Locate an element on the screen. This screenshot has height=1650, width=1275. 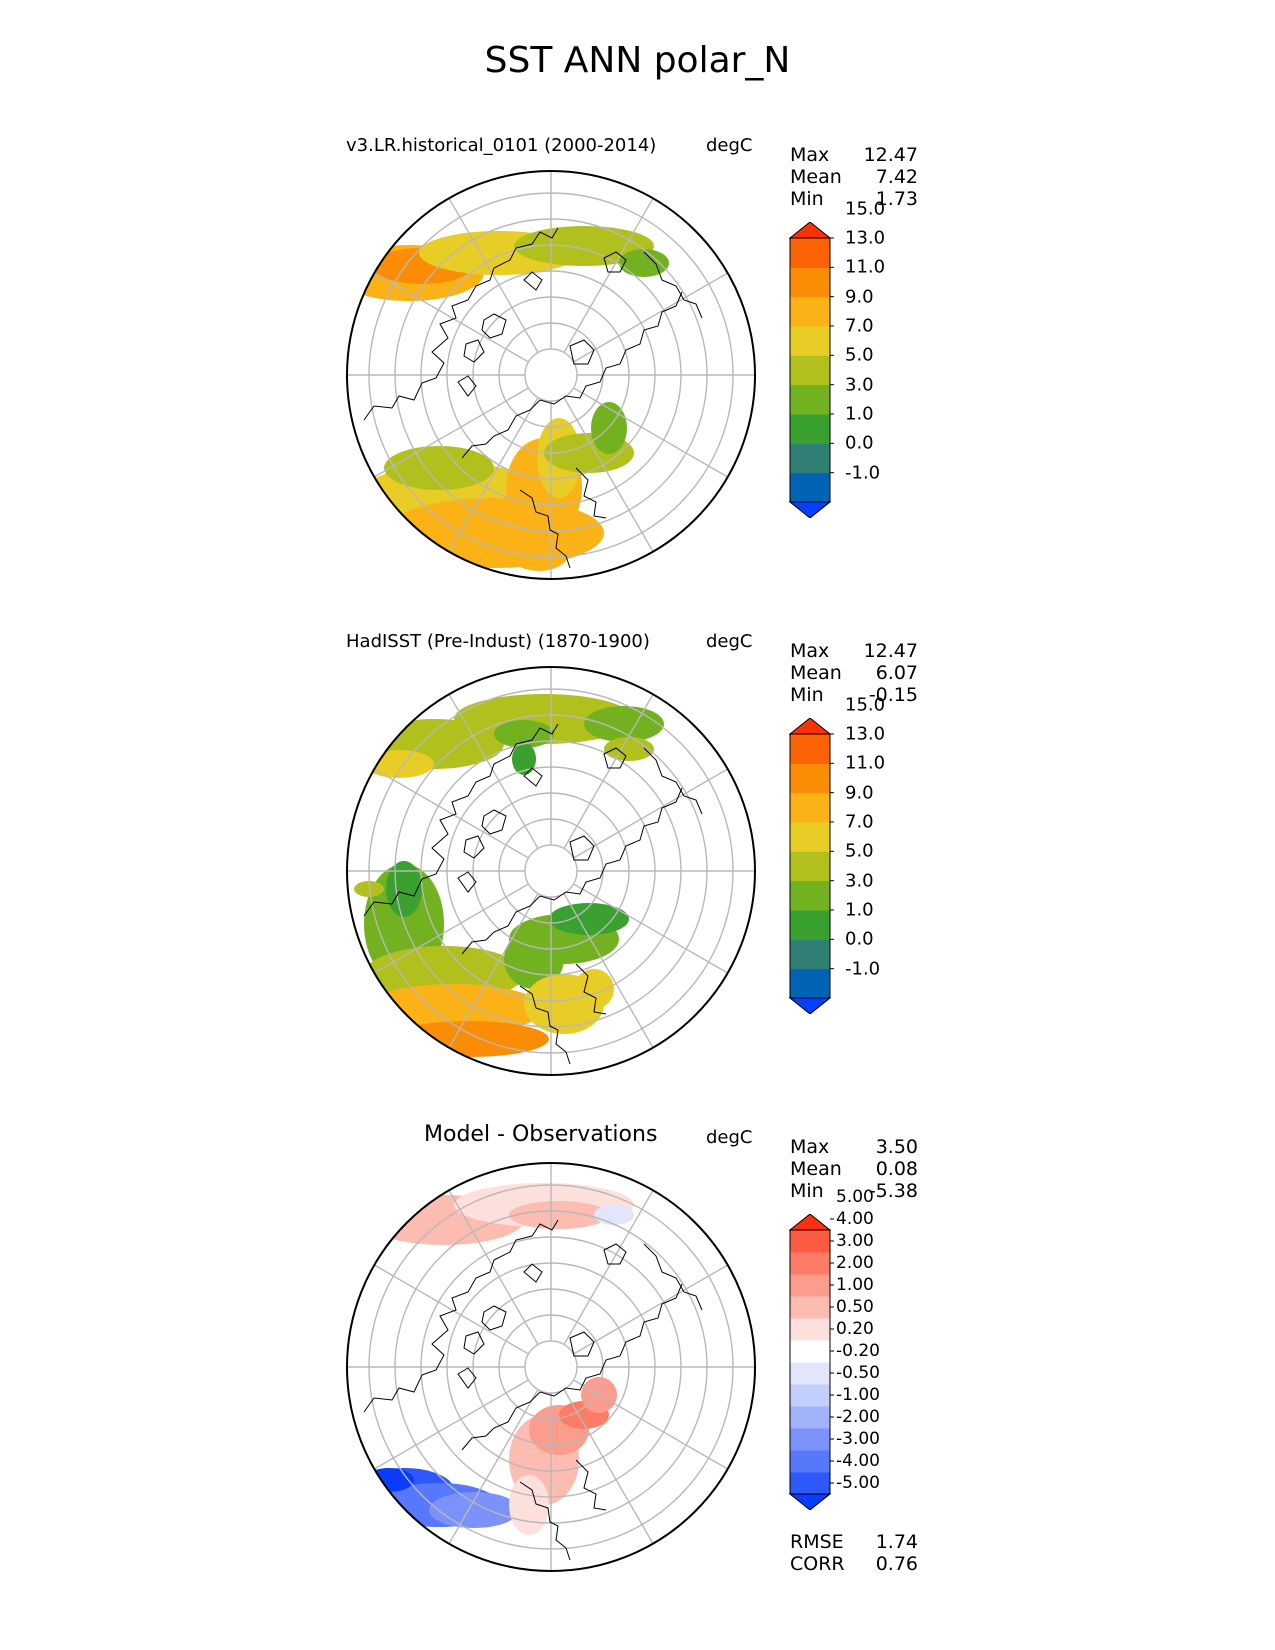
panel-1-units: degC is located at coordinates (729, 145).